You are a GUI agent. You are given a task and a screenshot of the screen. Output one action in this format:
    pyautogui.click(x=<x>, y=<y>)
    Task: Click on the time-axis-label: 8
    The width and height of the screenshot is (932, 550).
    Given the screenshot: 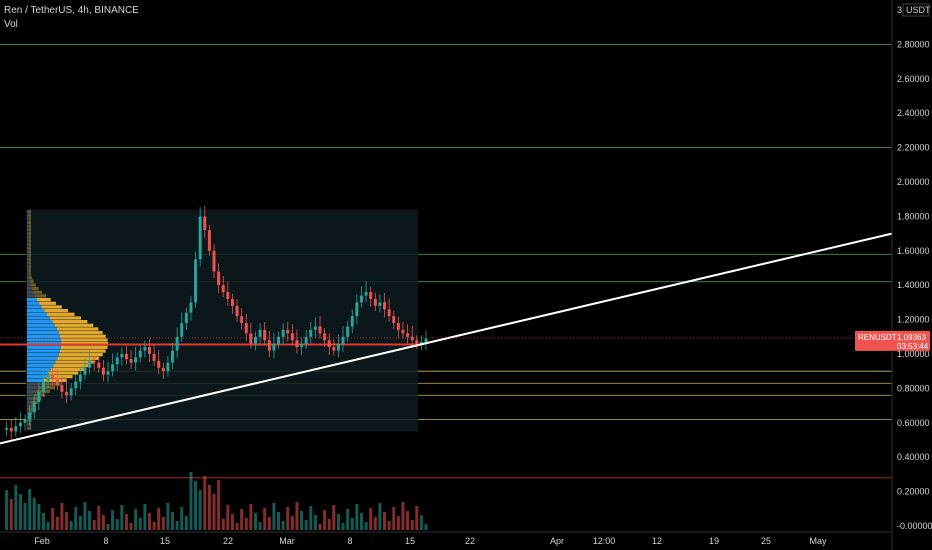 What is the action you would take?
    pyautogui.click(x=105, y=541)
    